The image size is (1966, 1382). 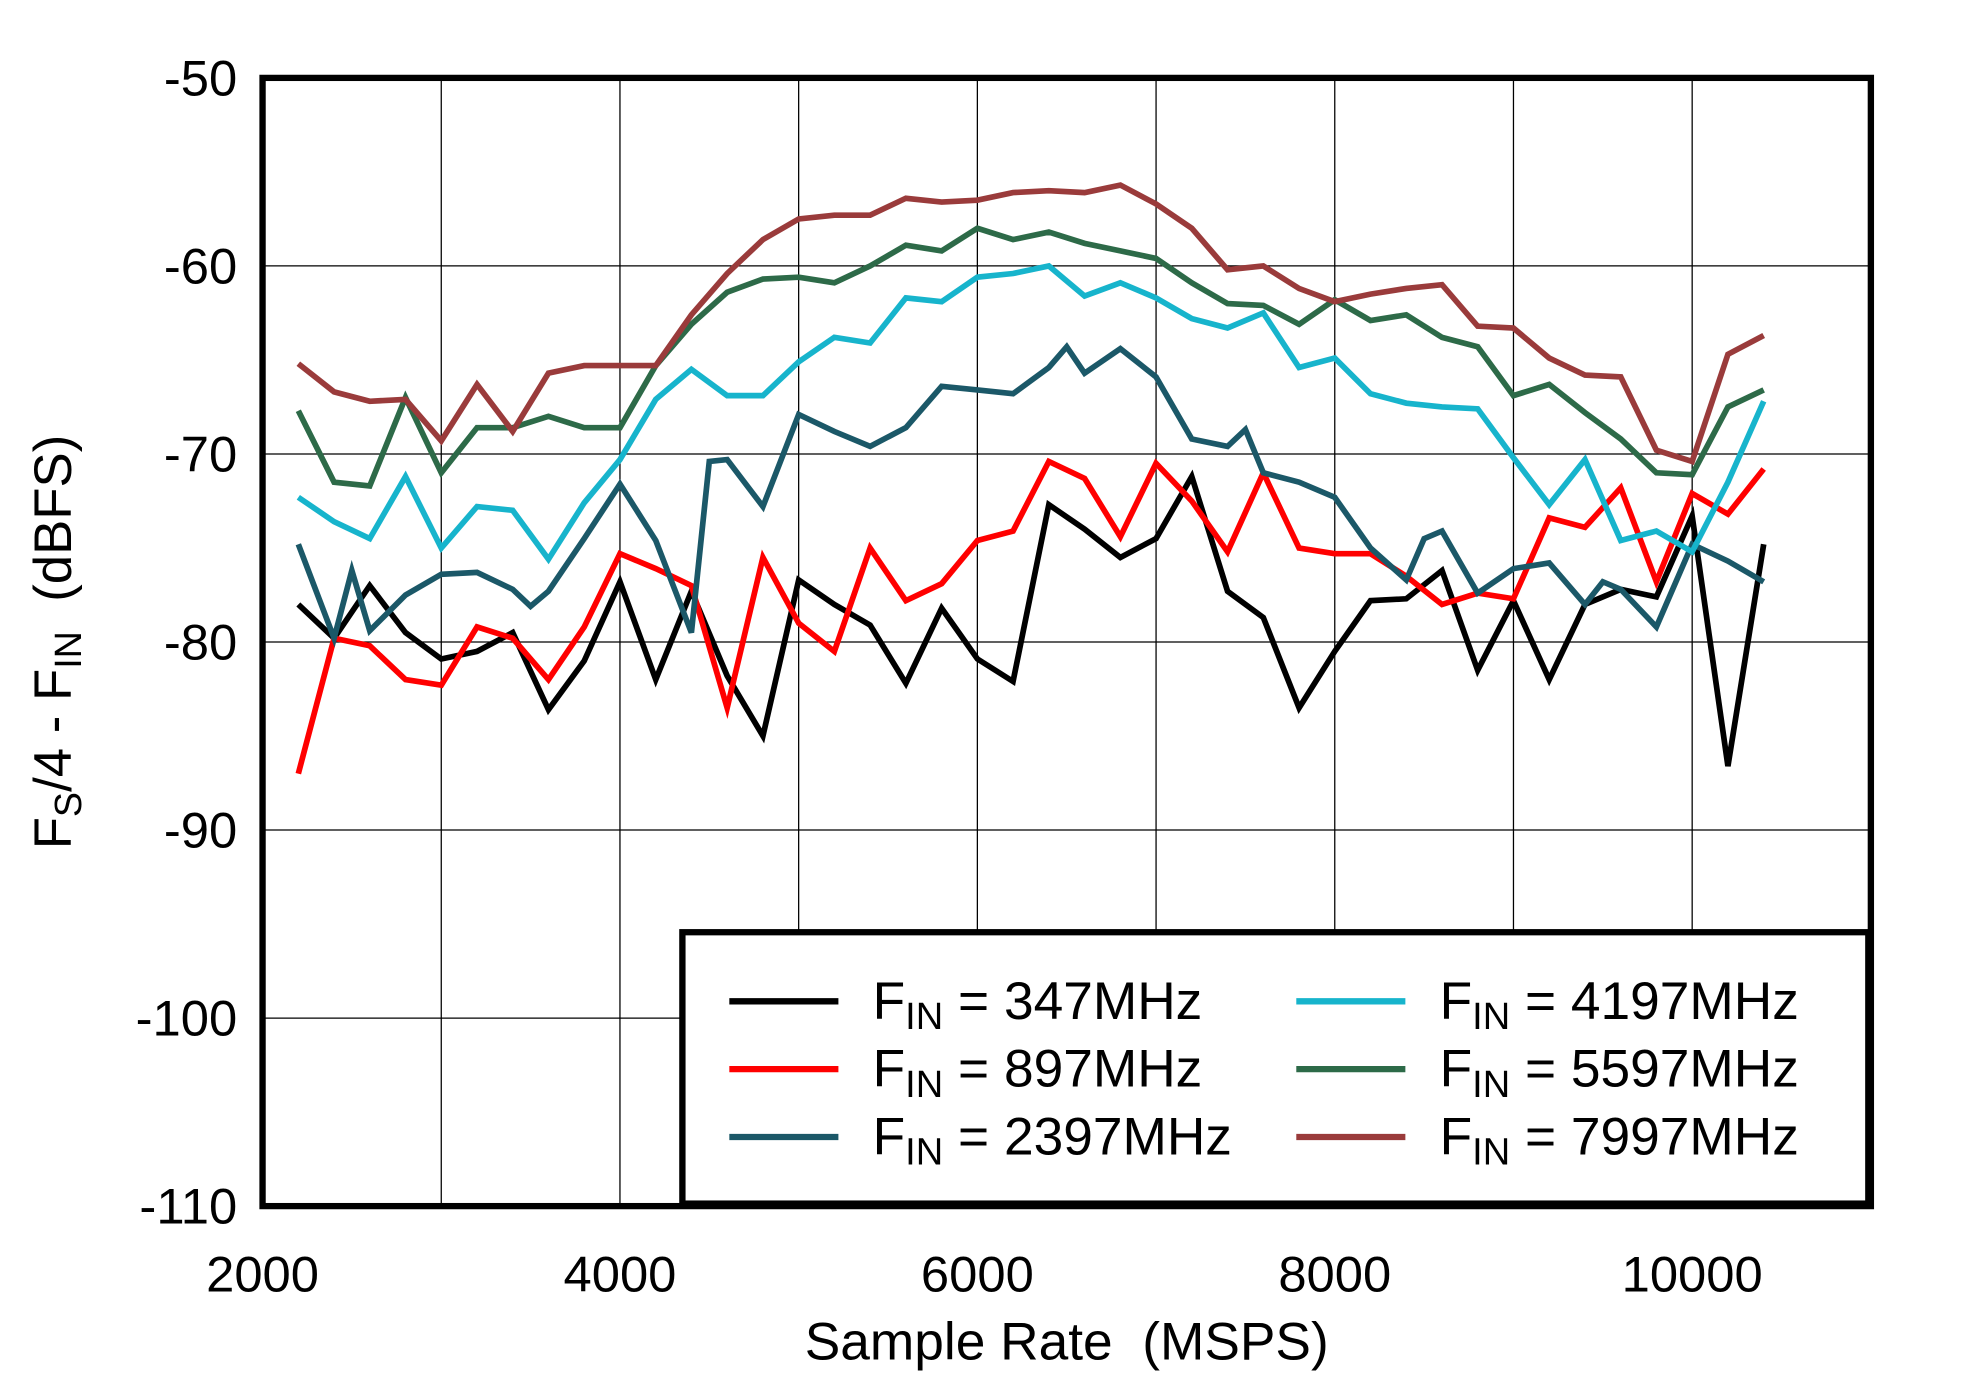 I want to click on legend-item: FIN = 4197MHz, so click(x=1547, y=1005).